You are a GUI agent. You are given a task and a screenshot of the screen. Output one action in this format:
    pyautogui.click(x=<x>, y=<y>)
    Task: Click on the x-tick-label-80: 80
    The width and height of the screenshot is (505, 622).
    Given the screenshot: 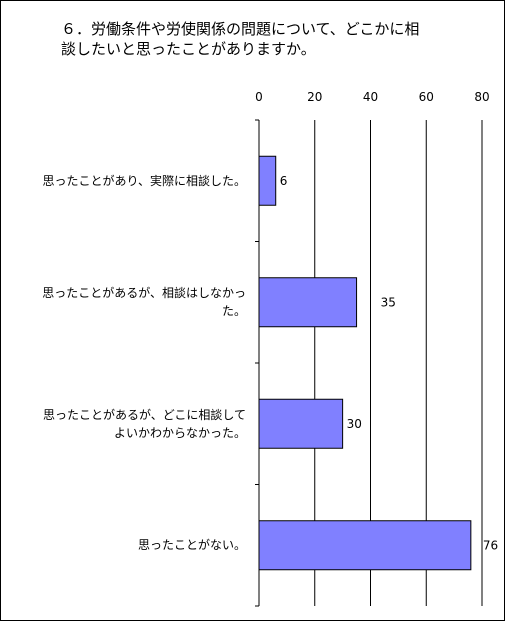 What is the action you would take?
    pyautogui.click(x=481, y=97)
    